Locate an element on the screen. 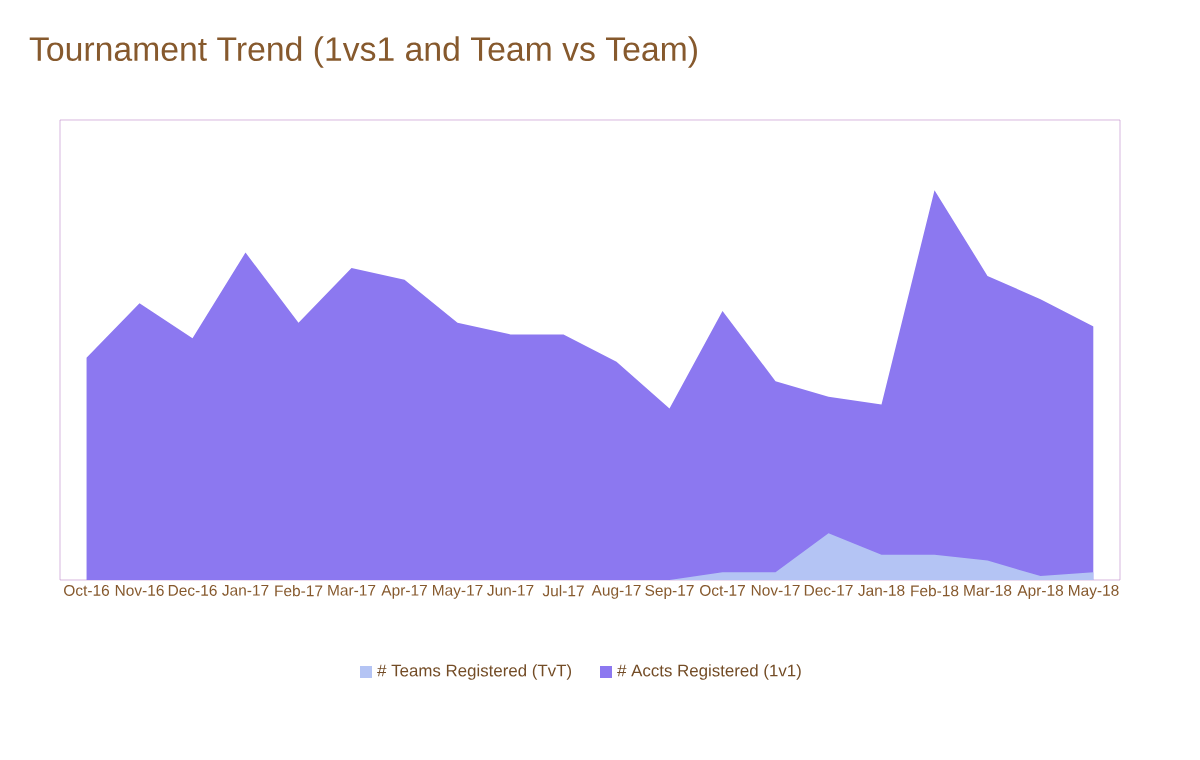 This screenshot has width=1200, height=760. legend-label: # Teams Registered (TvT) is located at coordinates (474, 672).